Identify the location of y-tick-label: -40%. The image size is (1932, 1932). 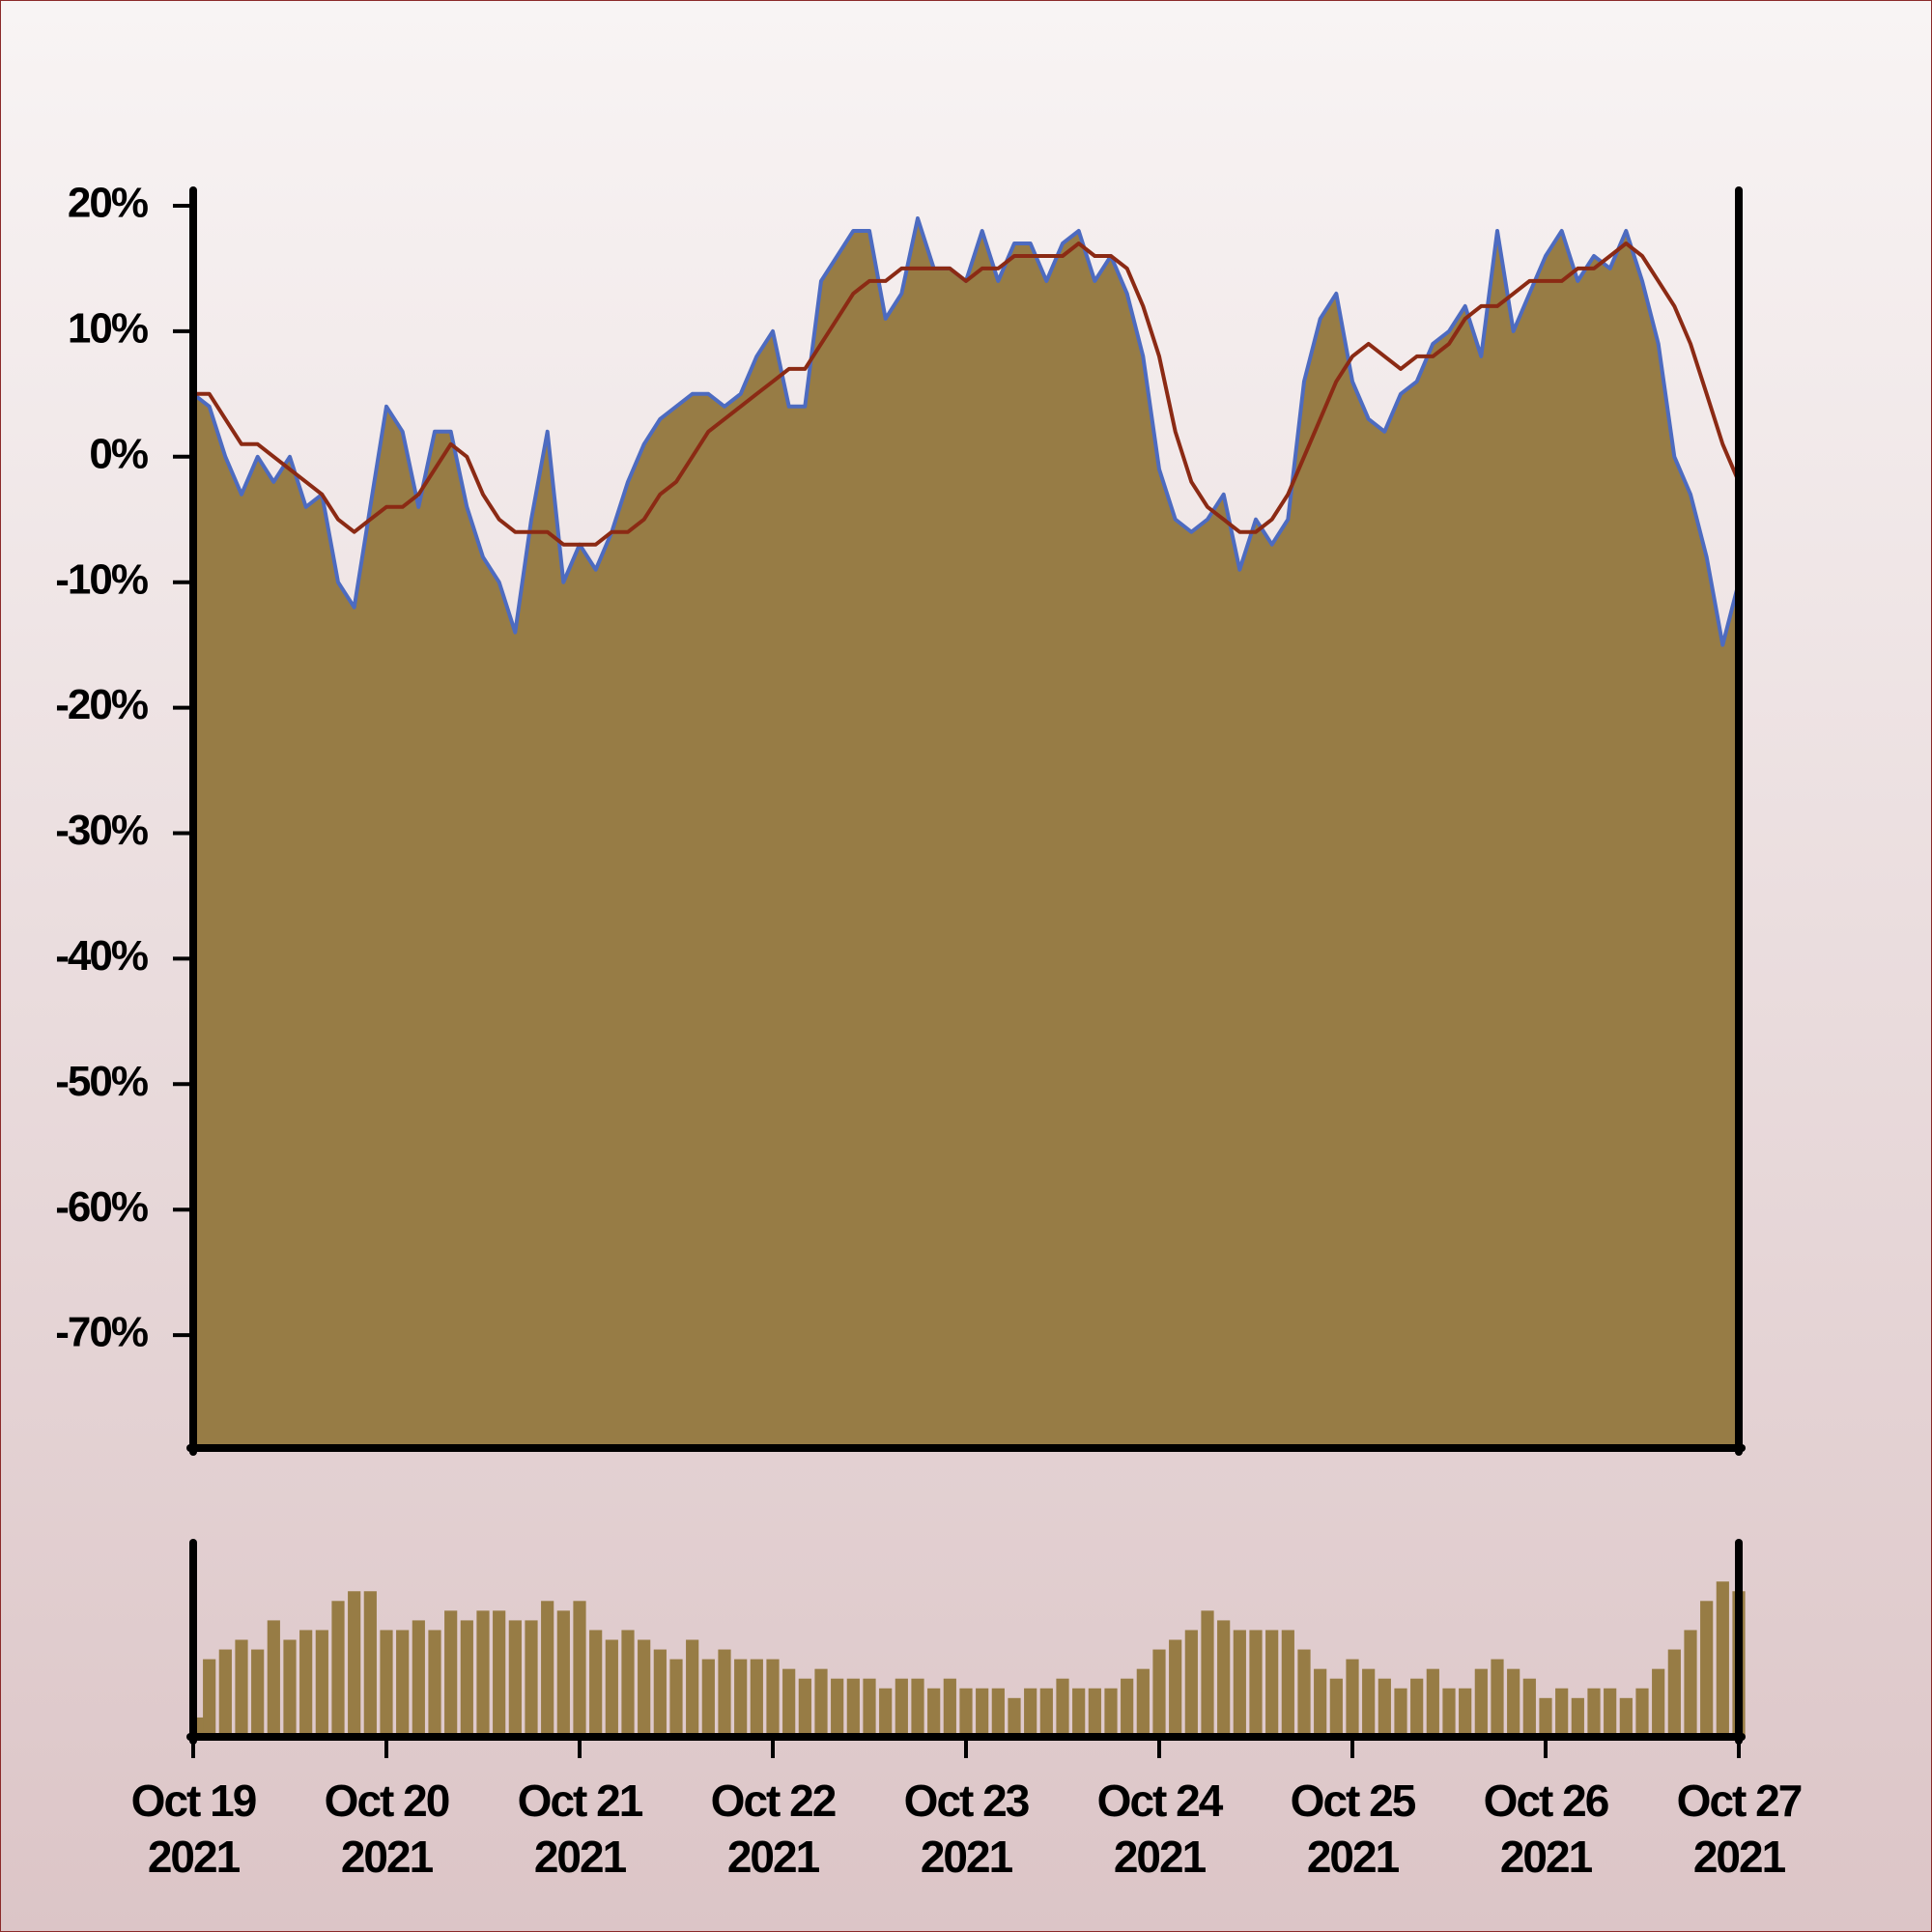
(101, 956).